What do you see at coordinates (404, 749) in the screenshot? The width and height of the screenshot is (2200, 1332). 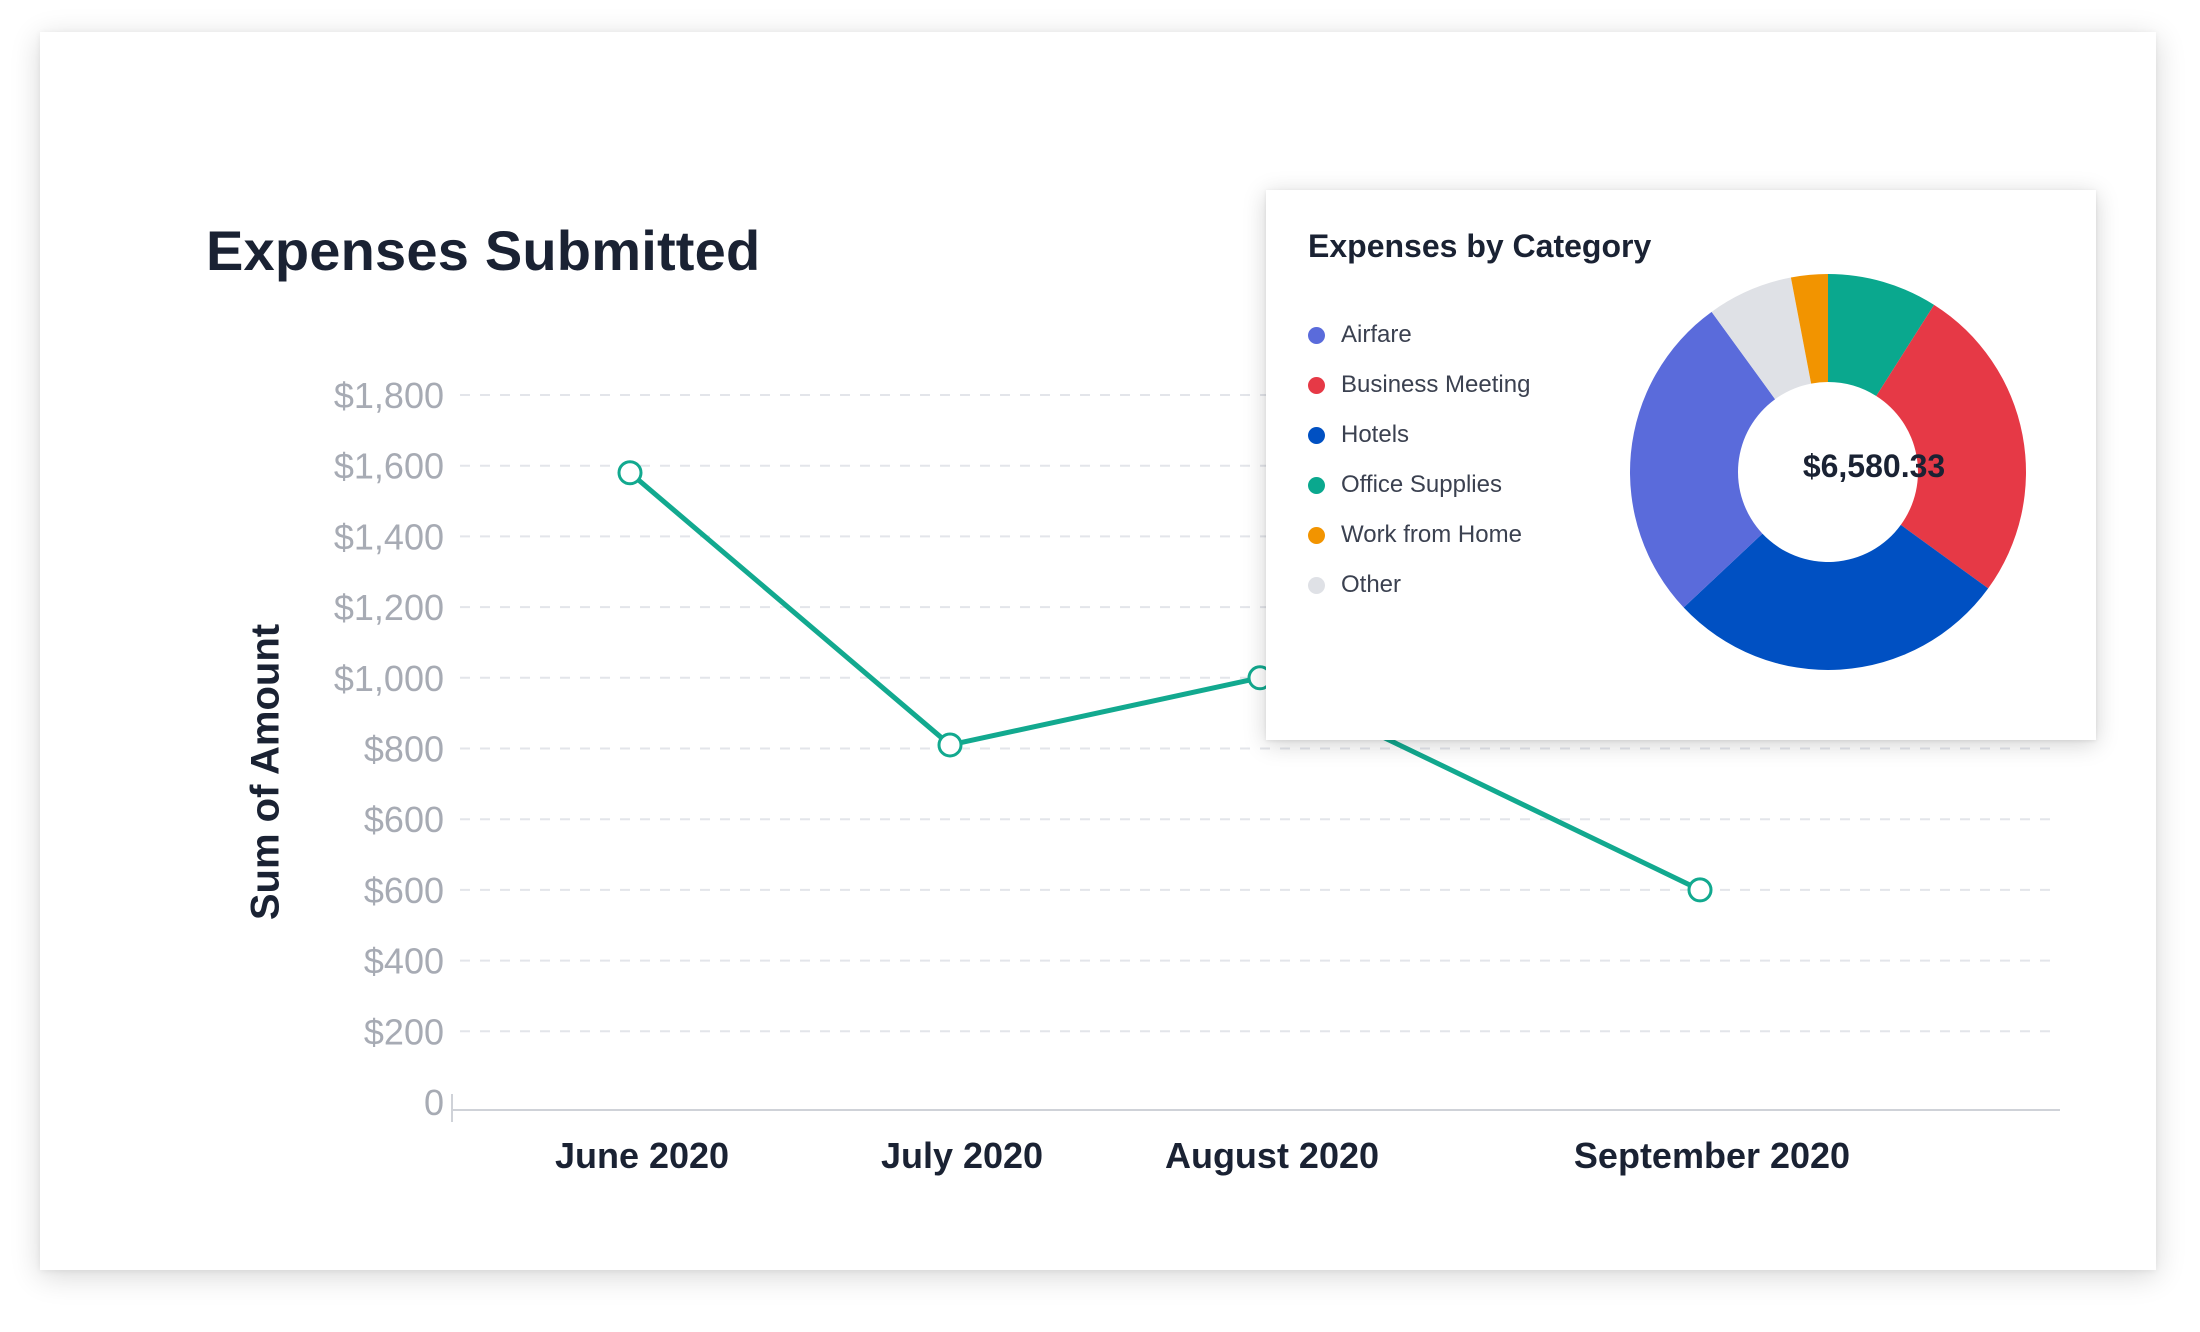 I see `y-tick-label: $800` at bounding box center [404, 749].